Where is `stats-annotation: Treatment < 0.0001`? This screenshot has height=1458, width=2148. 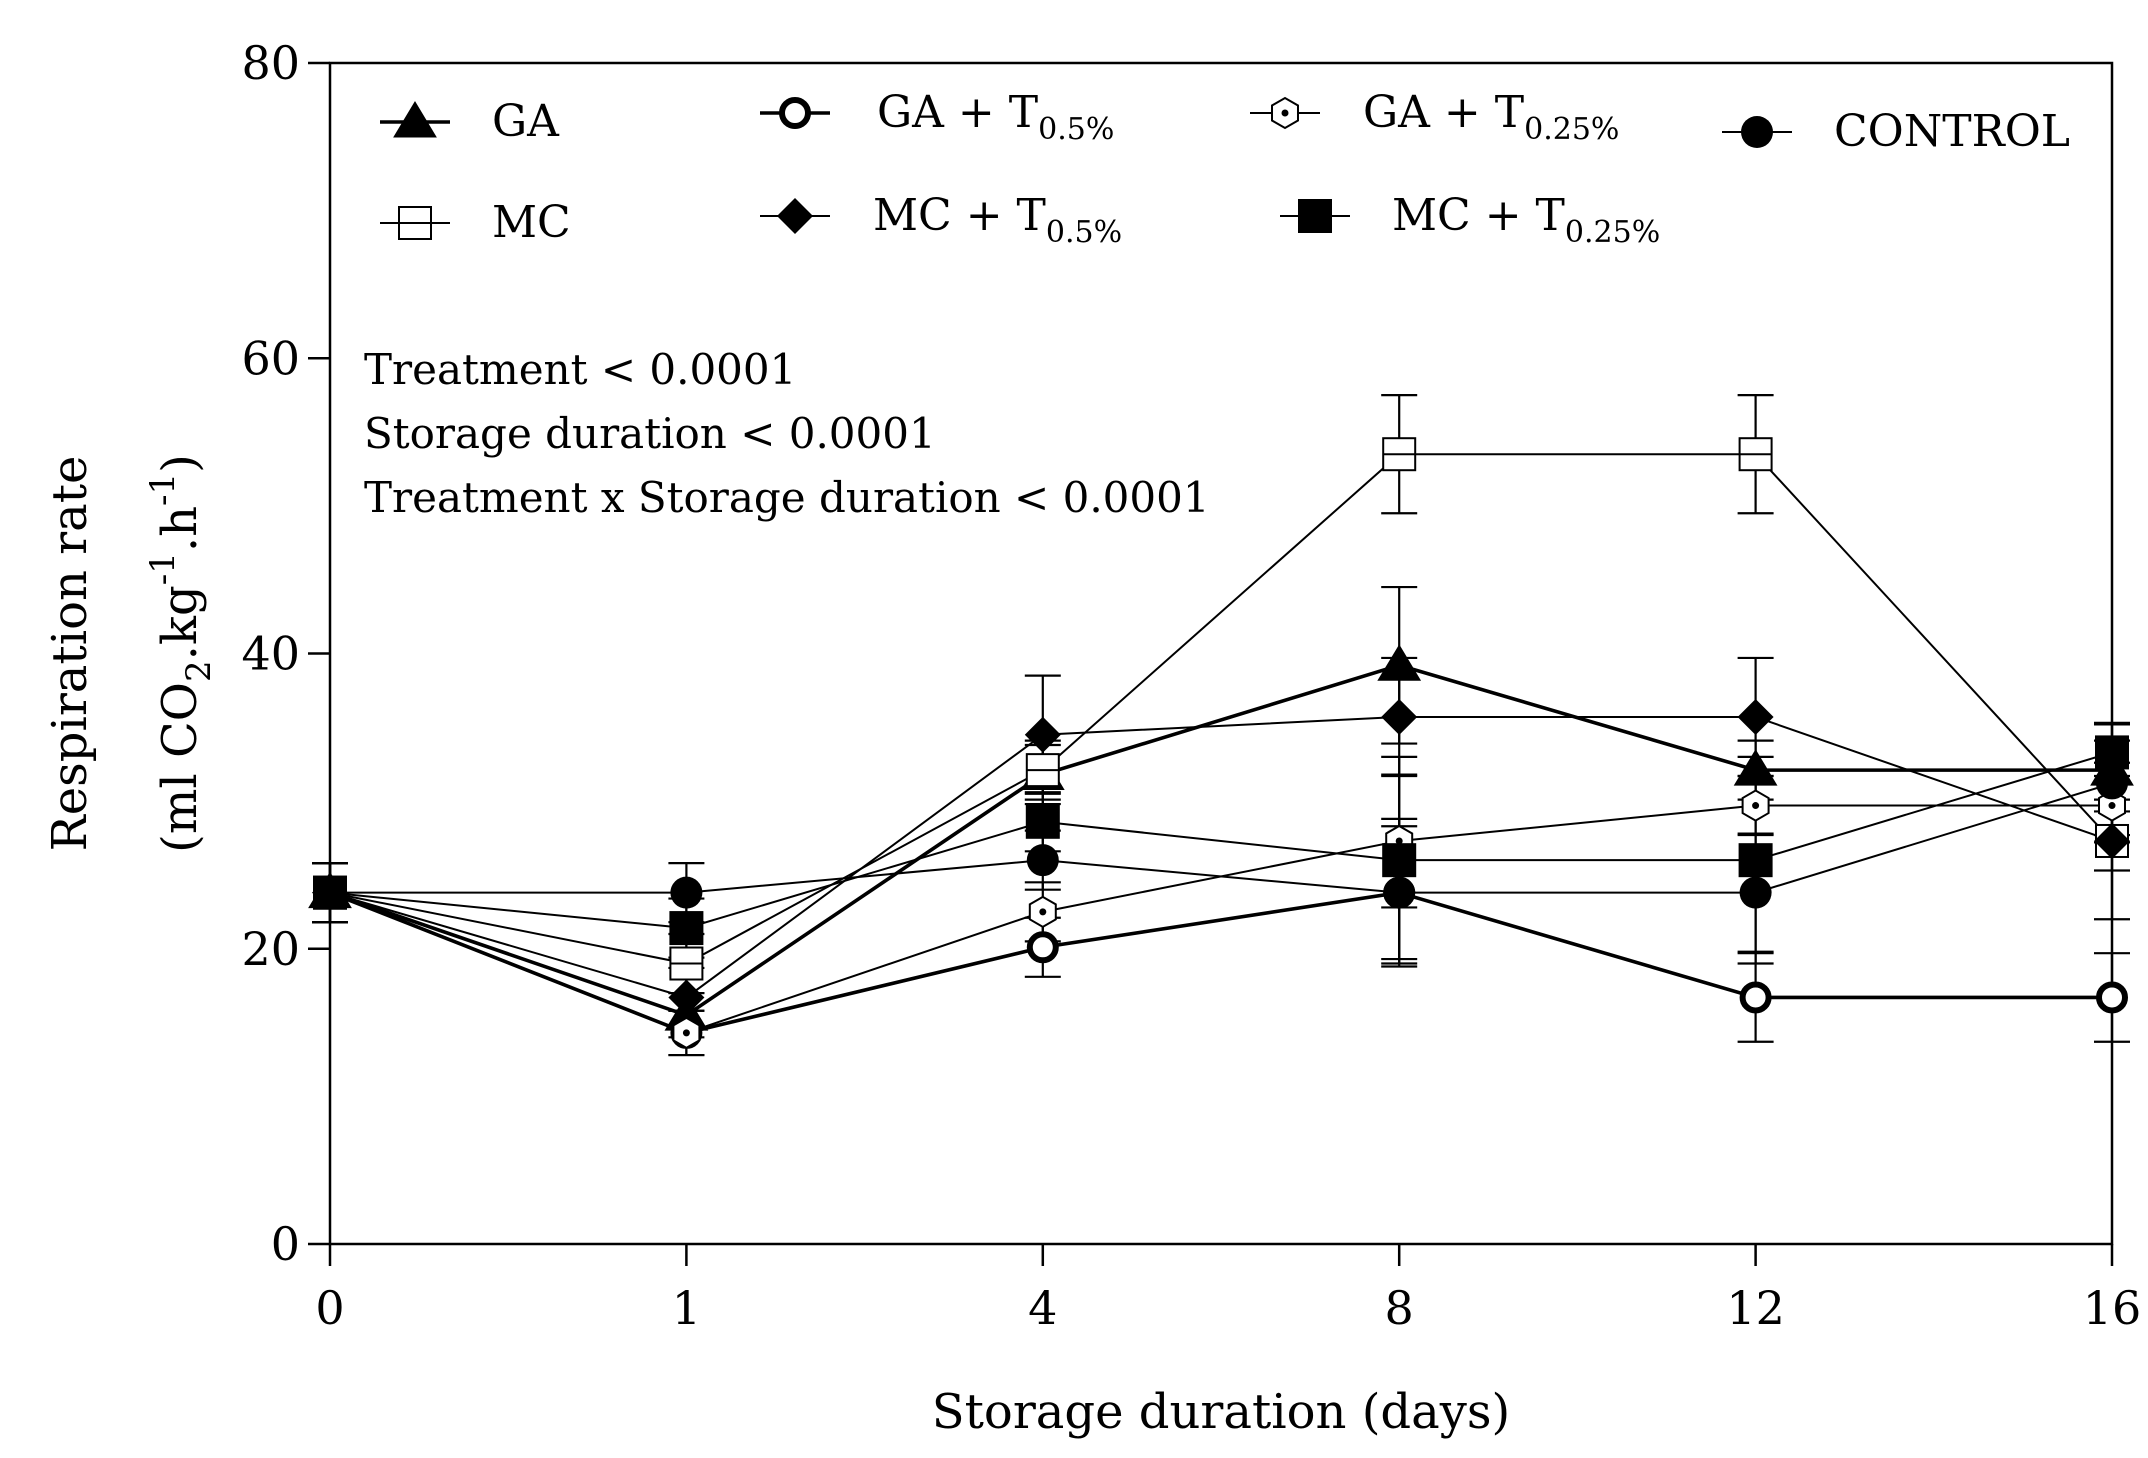 stats-annotation: Treatment < 0.0001 is located at coordinates (580, 369).